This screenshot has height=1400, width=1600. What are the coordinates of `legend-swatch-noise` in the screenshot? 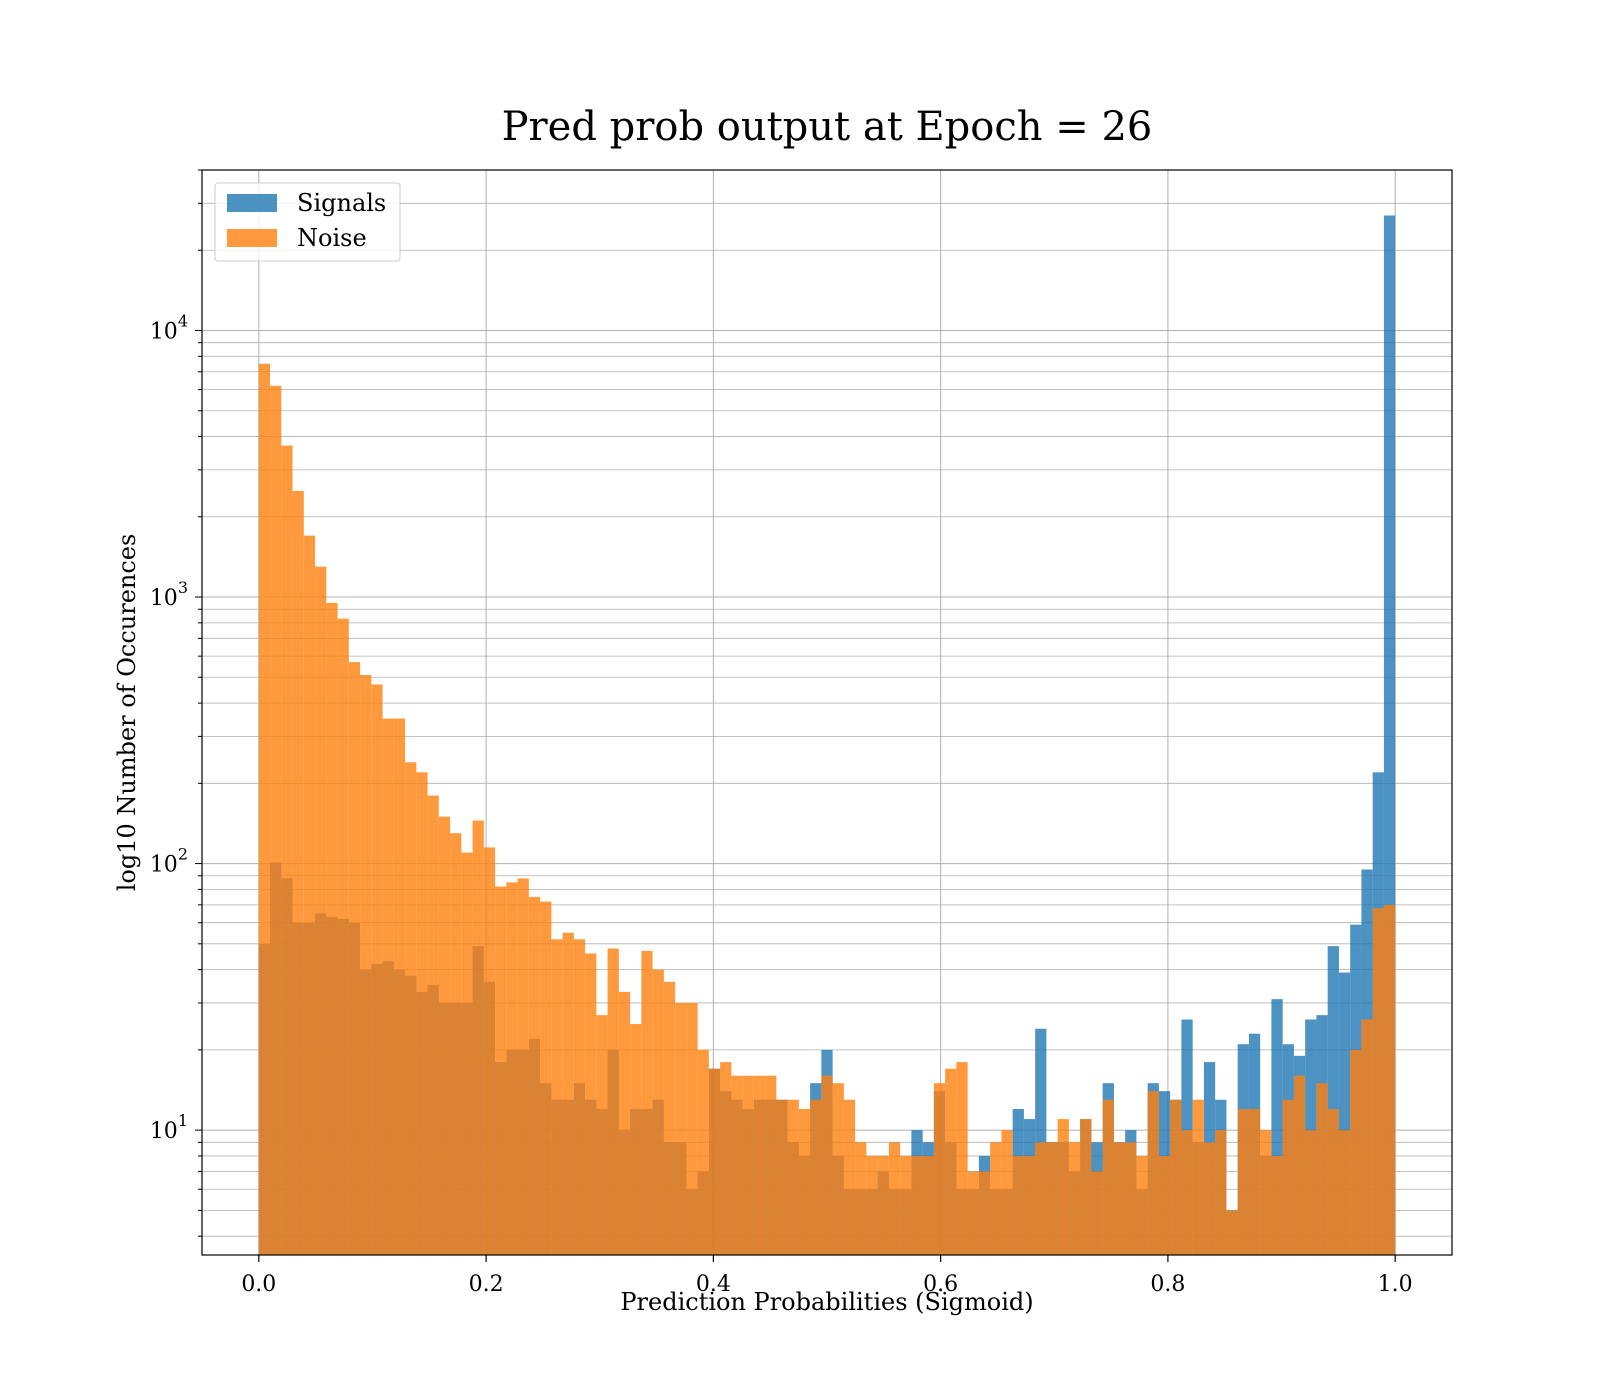 It's located at (252, 238).